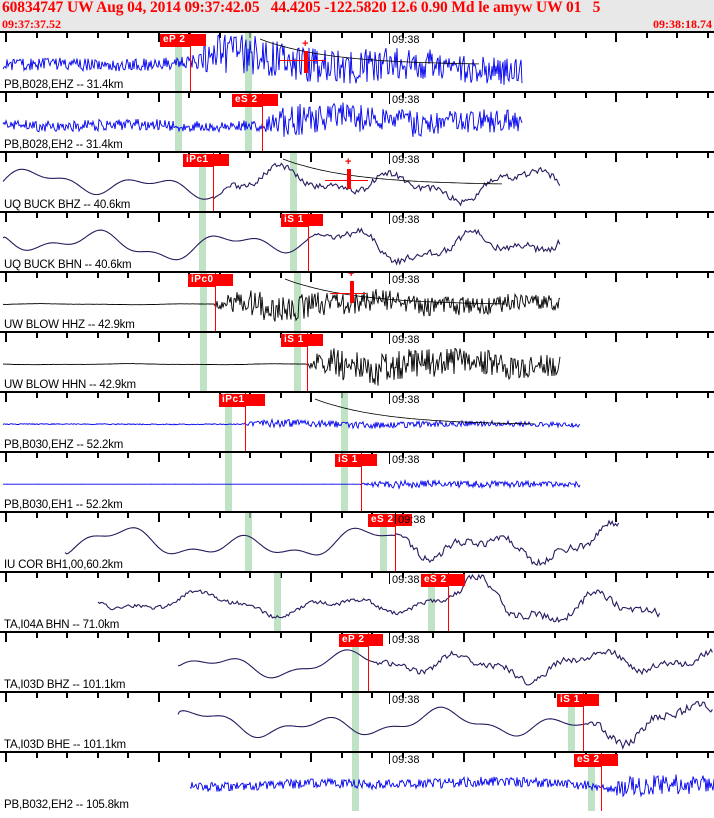  Describe the element at coordinates (201, 286) in the screenshot. I see `phase-pick-connector` at that location.